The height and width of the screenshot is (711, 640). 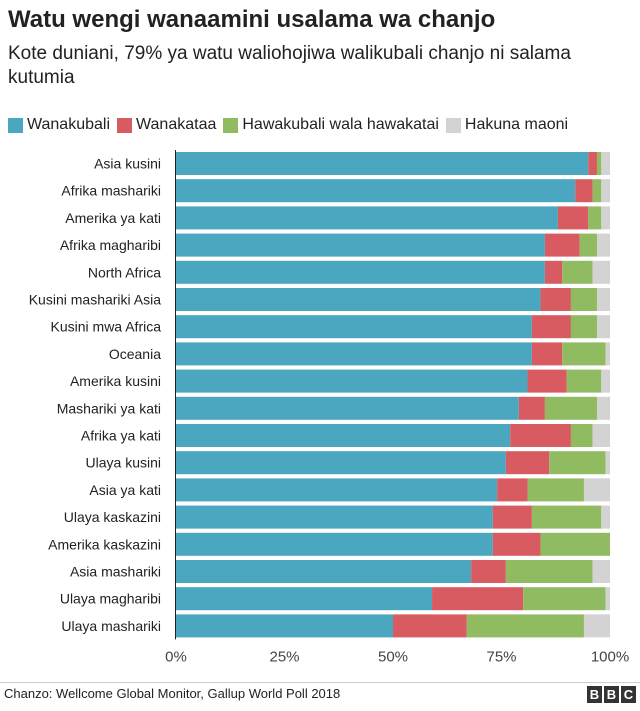 I want to click on legend-label: Hawakubali wala hawakatai, so click(x=340, y=124).